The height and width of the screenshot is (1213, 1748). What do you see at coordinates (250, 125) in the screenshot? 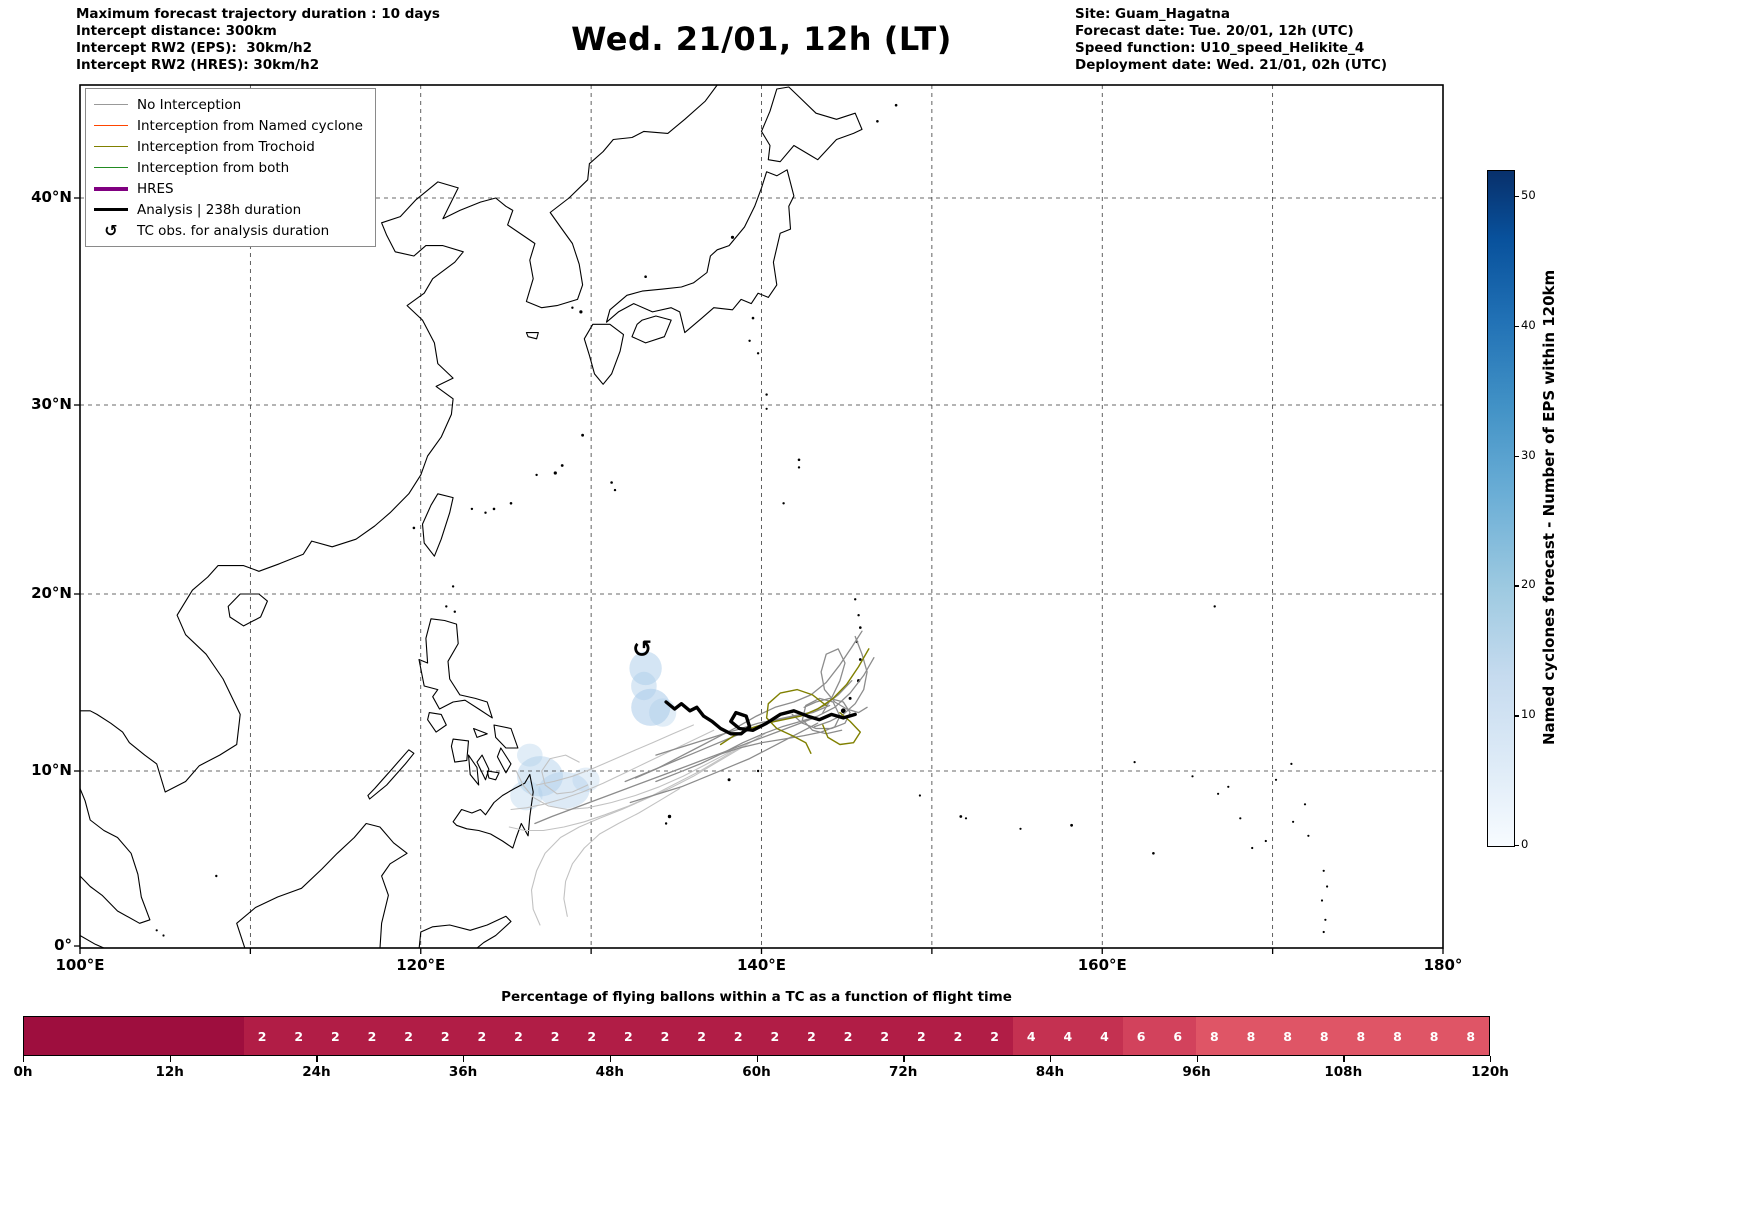
I see `legend-item-label: Interception from Named cyclone` at bounding box center [250, 125].